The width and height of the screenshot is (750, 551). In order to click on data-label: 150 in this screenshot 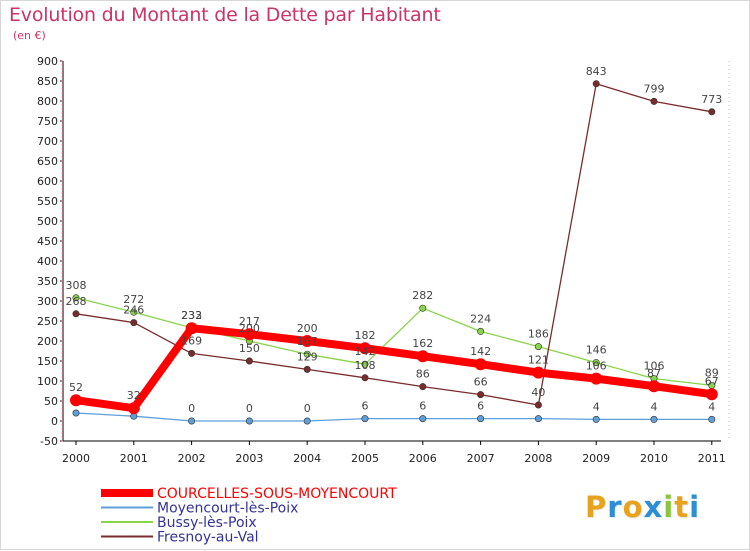, I will do `click(249, 348)`.